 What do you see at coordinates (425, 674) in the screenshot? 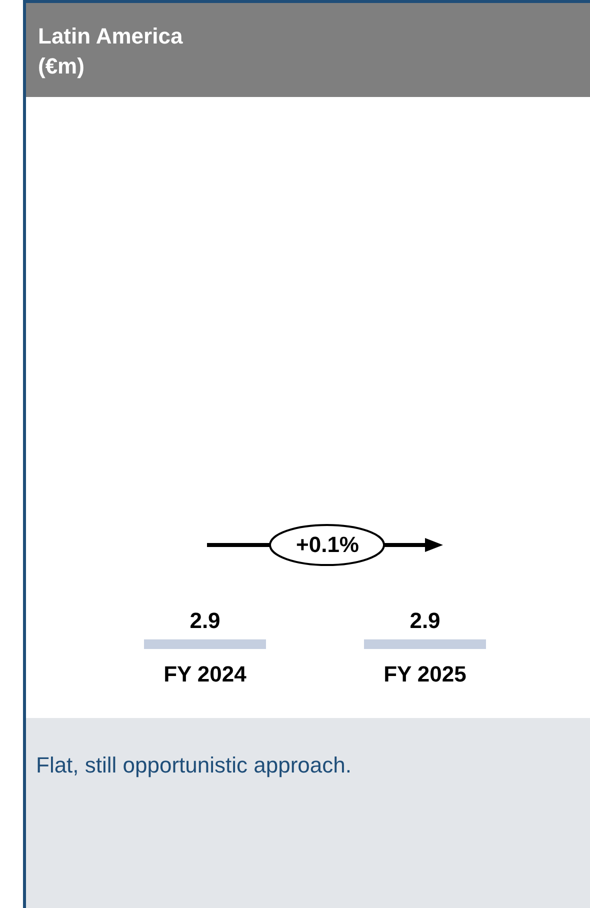
I see `x-tick-label: FY 2025` at bounding box center [425, 674].